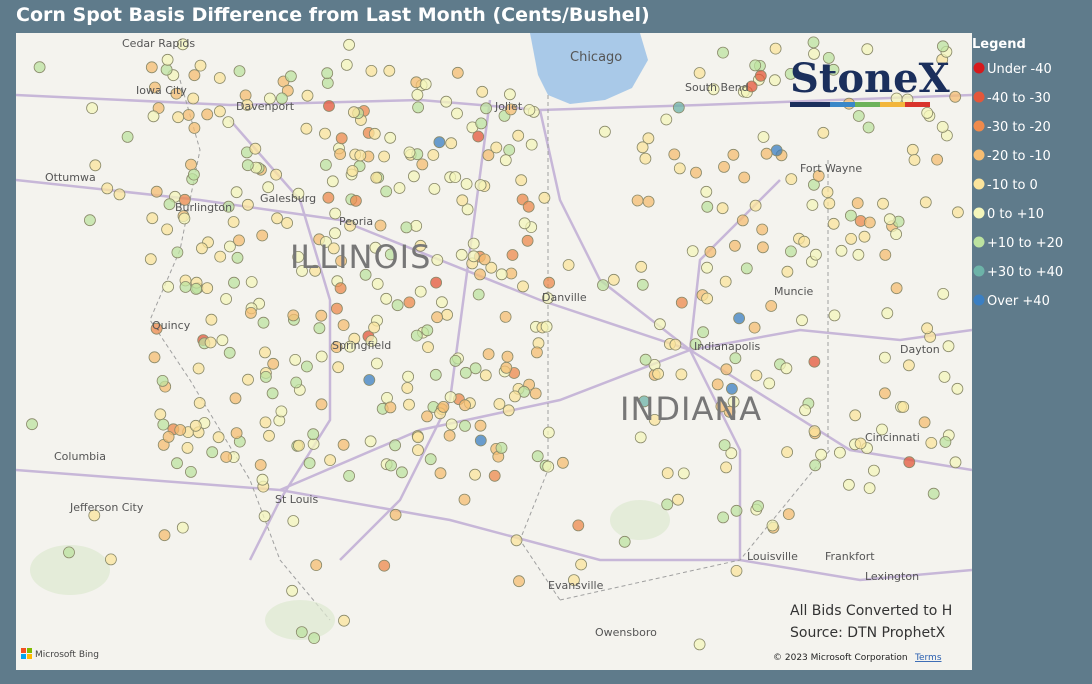 This screenshot has height=684, width=1092. Describe the element at coordinates (360, 257) in the screenshot. I see `state-label: ILLINOIS` at that location.